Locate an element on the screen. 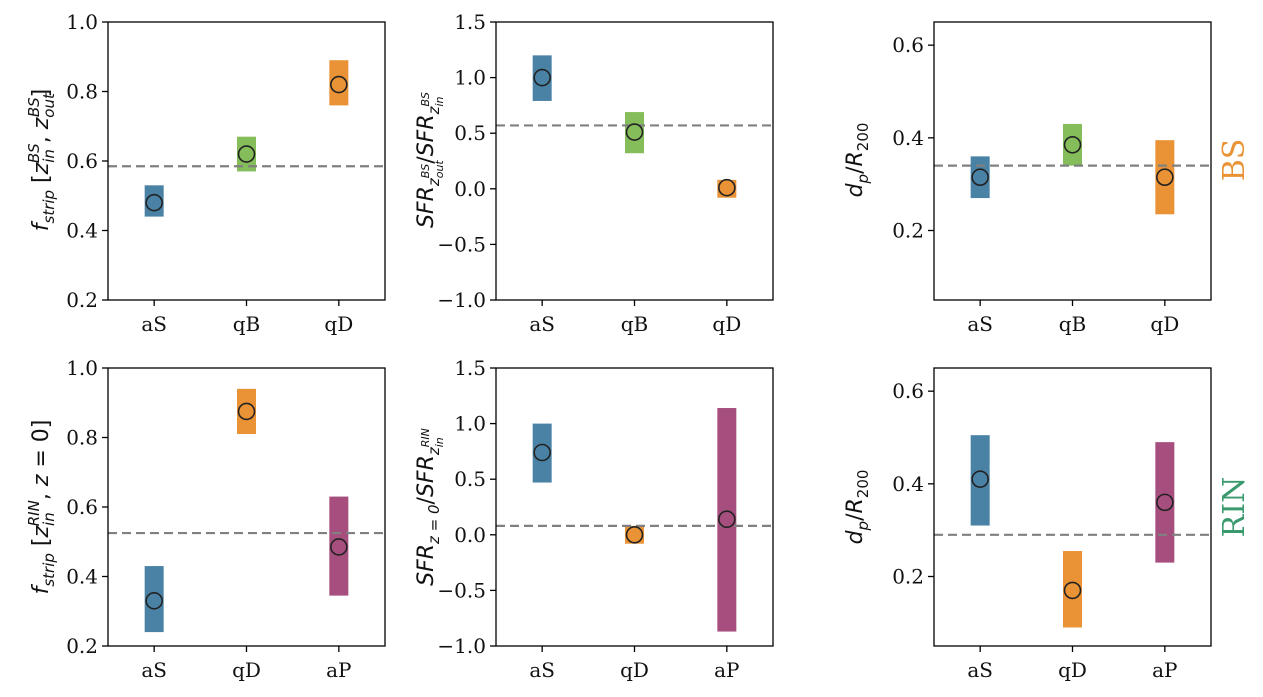 This screenshot has height=697, width=1263. row-label-bs: BS is located at coordinates (1234, 160).